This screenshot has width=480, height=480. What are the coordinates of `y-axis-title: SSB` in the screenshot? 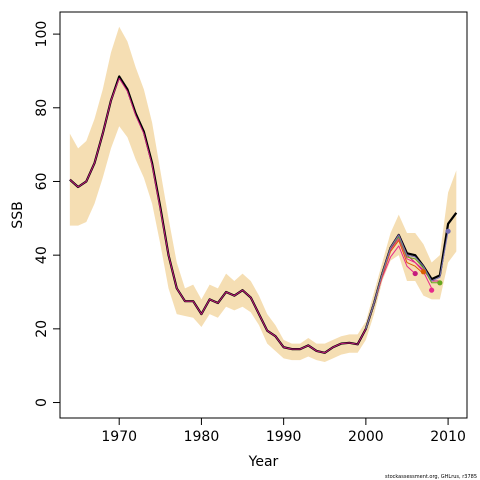 It's located at (18, 214).